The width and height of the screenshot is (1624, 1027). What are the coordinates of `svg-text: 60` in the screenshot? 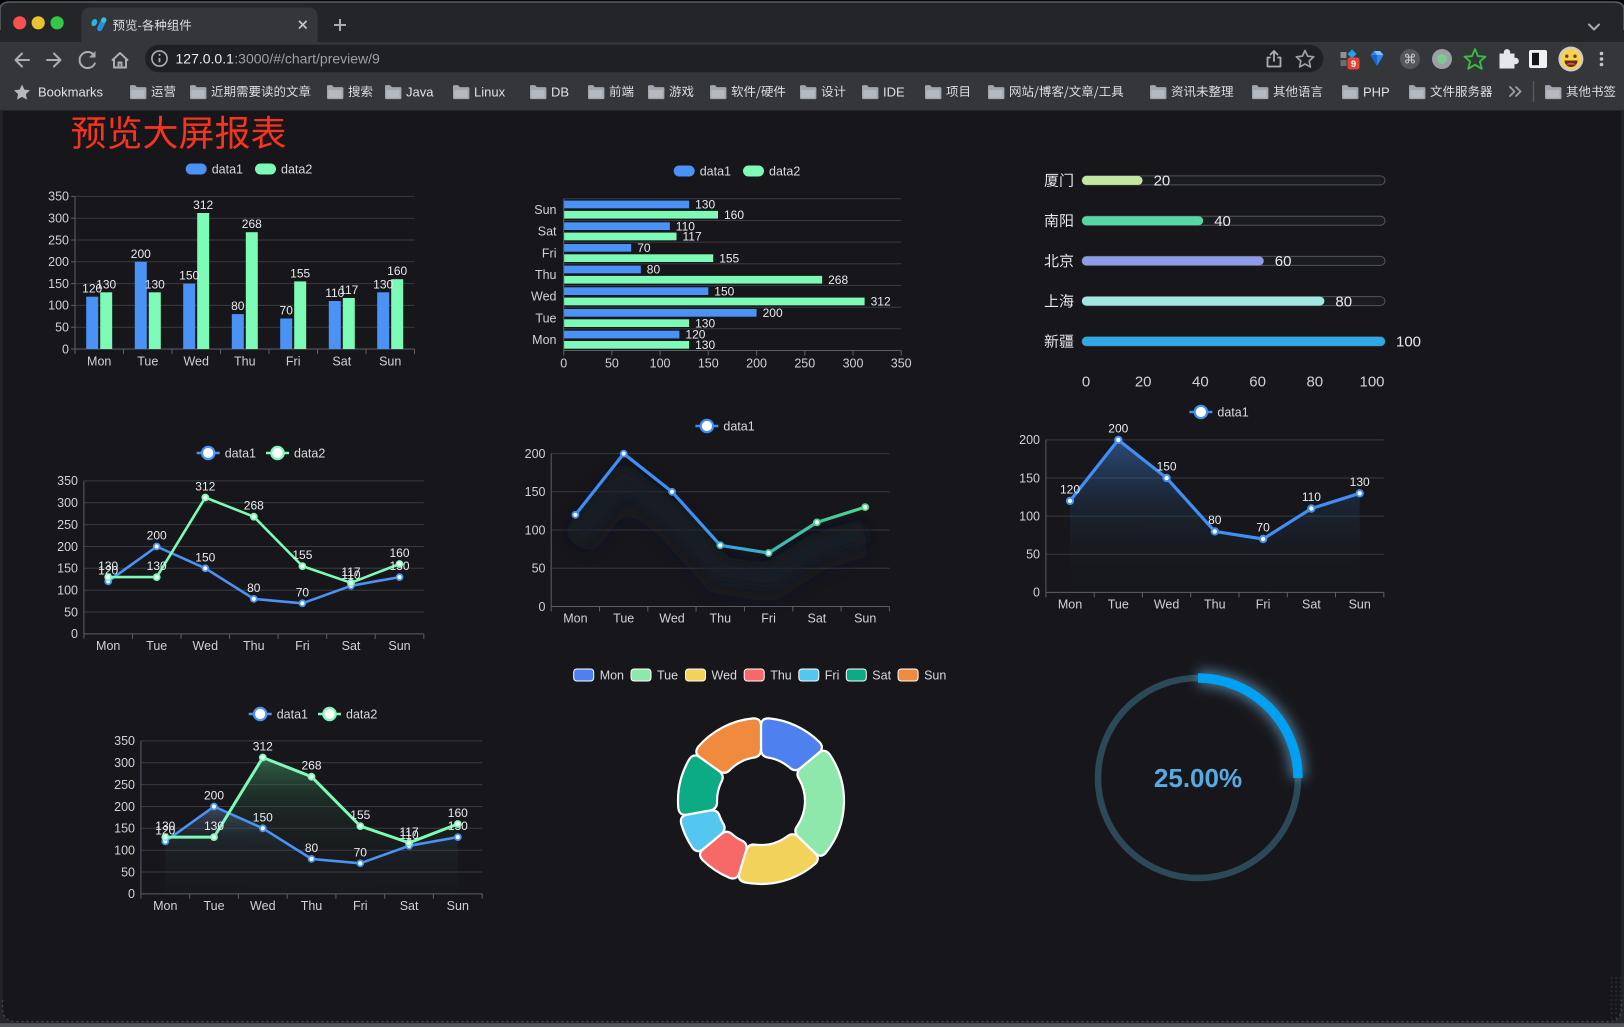 It's located at (1257, 382).